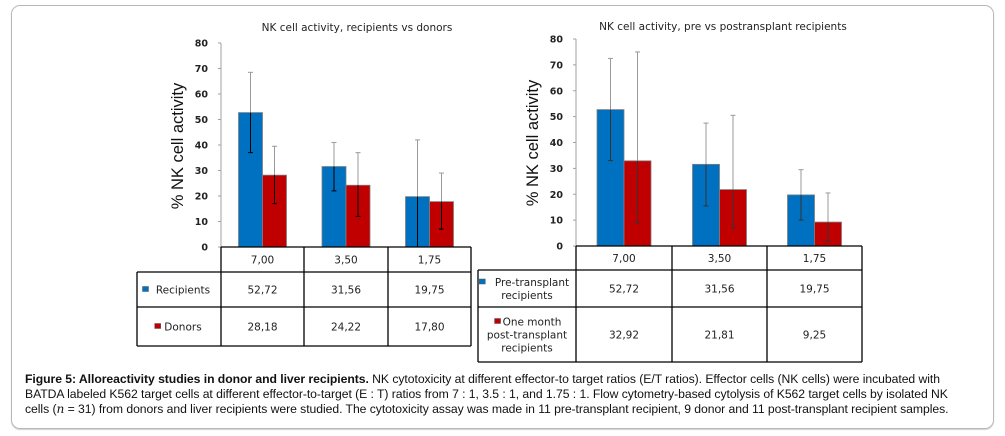 The height and width of the screenshot is (436, 1005). Describe the element at coordinates (814, 336) in the screenshot. I see `table-value: 9,25` at that location.